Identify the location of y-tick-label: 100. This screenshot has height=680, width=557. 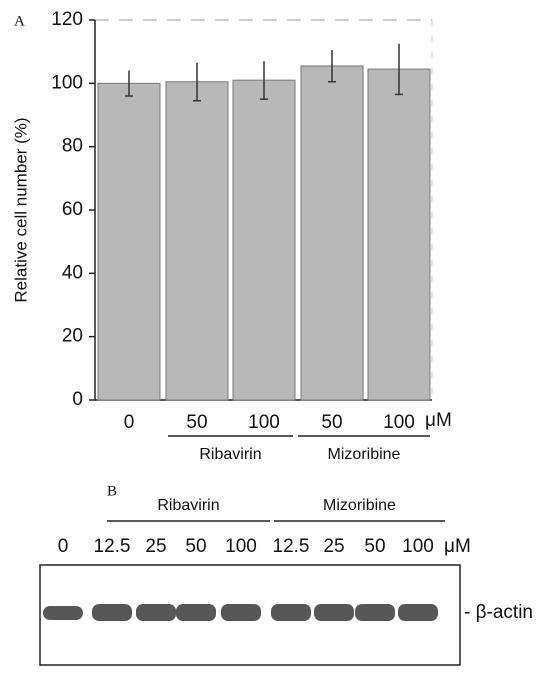
(67, 82).